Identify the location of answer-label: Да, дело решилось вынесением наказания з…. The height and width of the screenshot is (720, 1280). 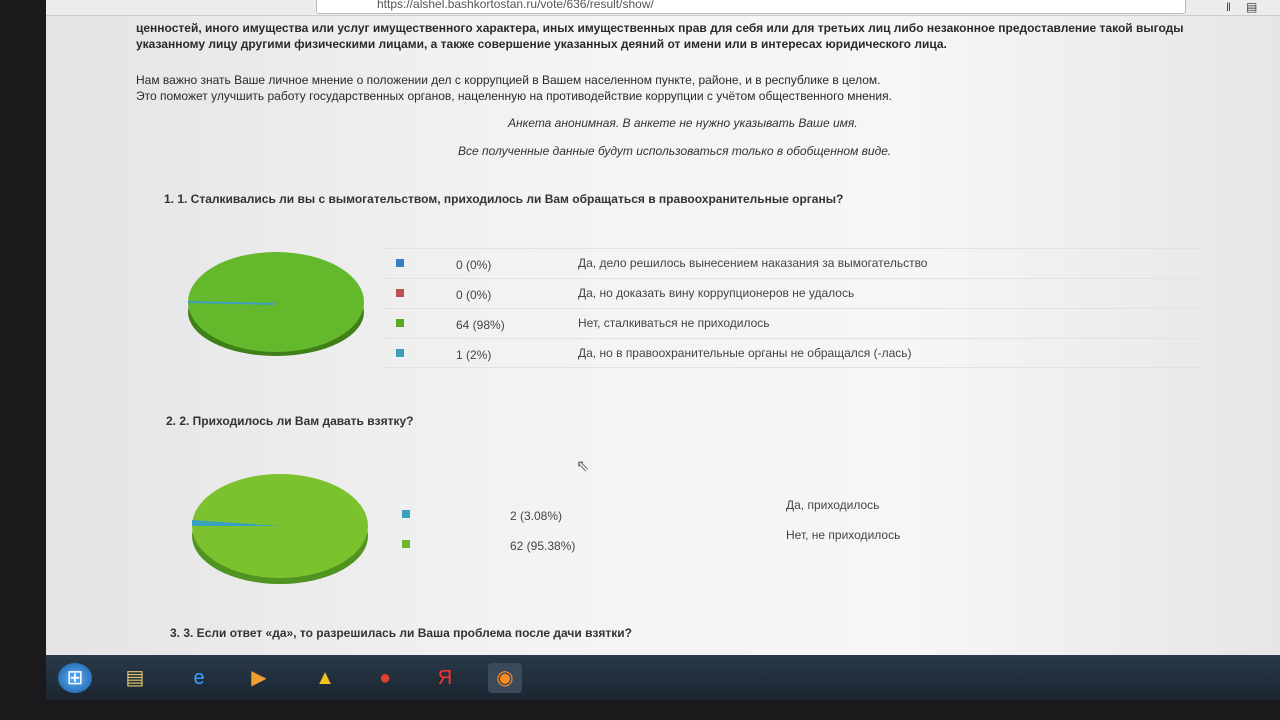
(753, 263).